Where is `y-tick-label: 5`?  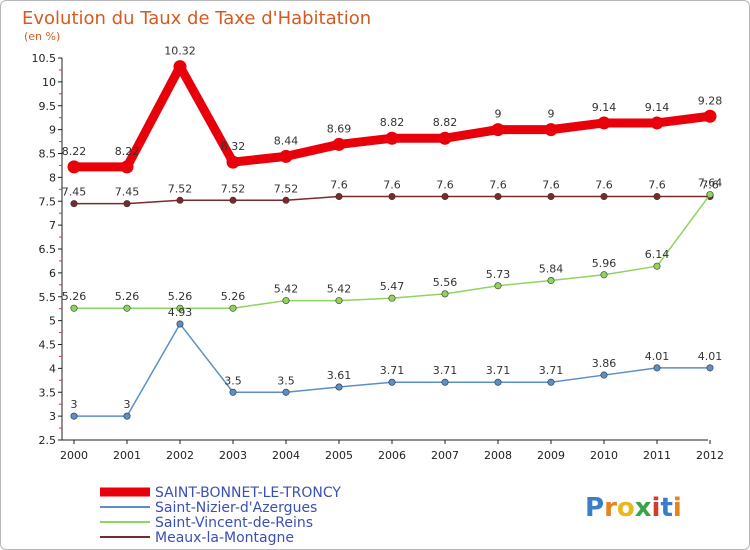 y-tick-label: 5 is located at coordinates (52, 321).